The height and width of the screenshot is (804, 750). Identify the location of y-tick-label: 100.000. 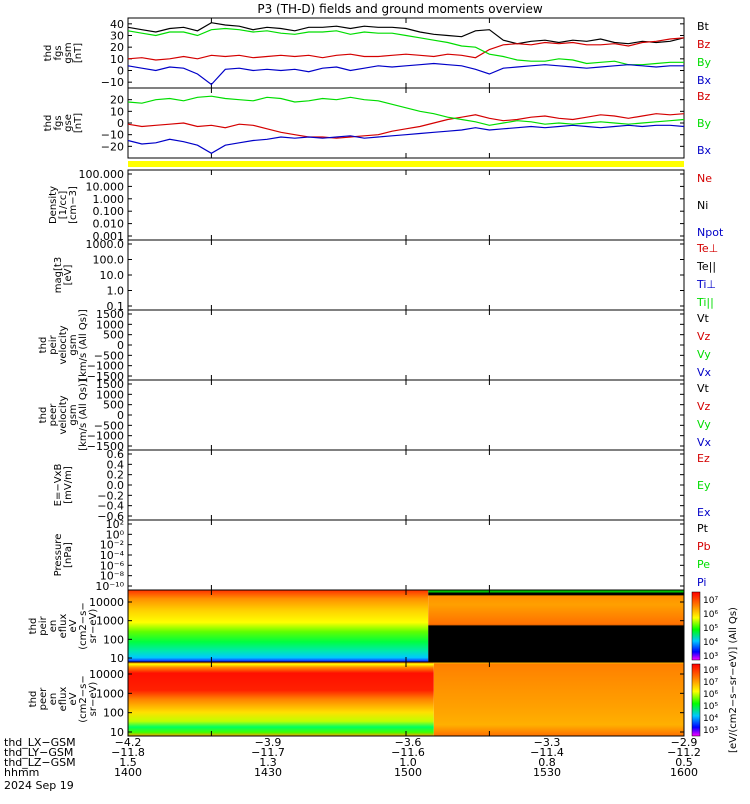
(102, 174).